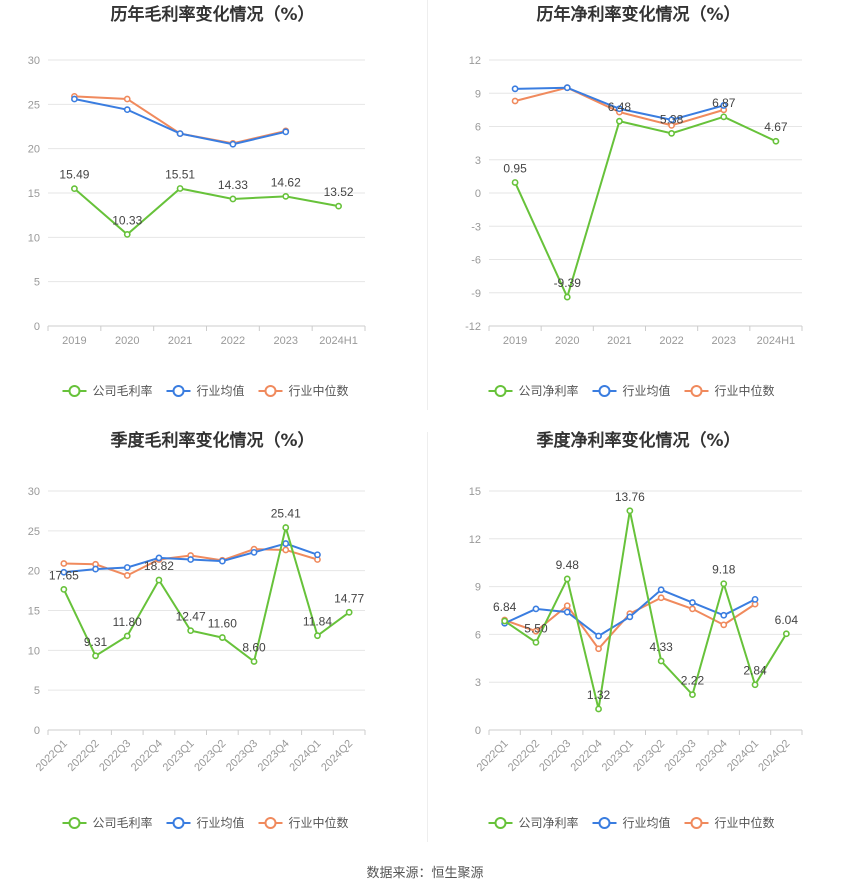 Image resolution: width=850 pixels, height=891 pixels. What do you see at coordinates (274, 756) in the screenshot?
I see `x-tick-label: 2023Q4` at bounding box center [274, 756].